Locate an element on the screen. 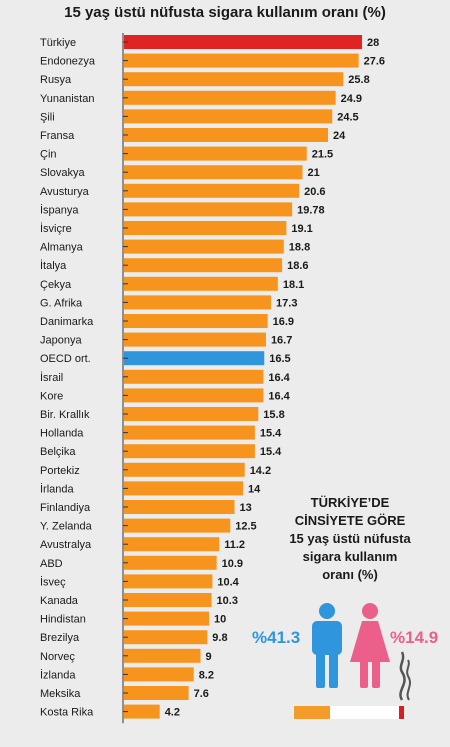 The height and width of the screenshot is (747, 450). category-label: Bir. Krallık is located at coordinates (65, 415).